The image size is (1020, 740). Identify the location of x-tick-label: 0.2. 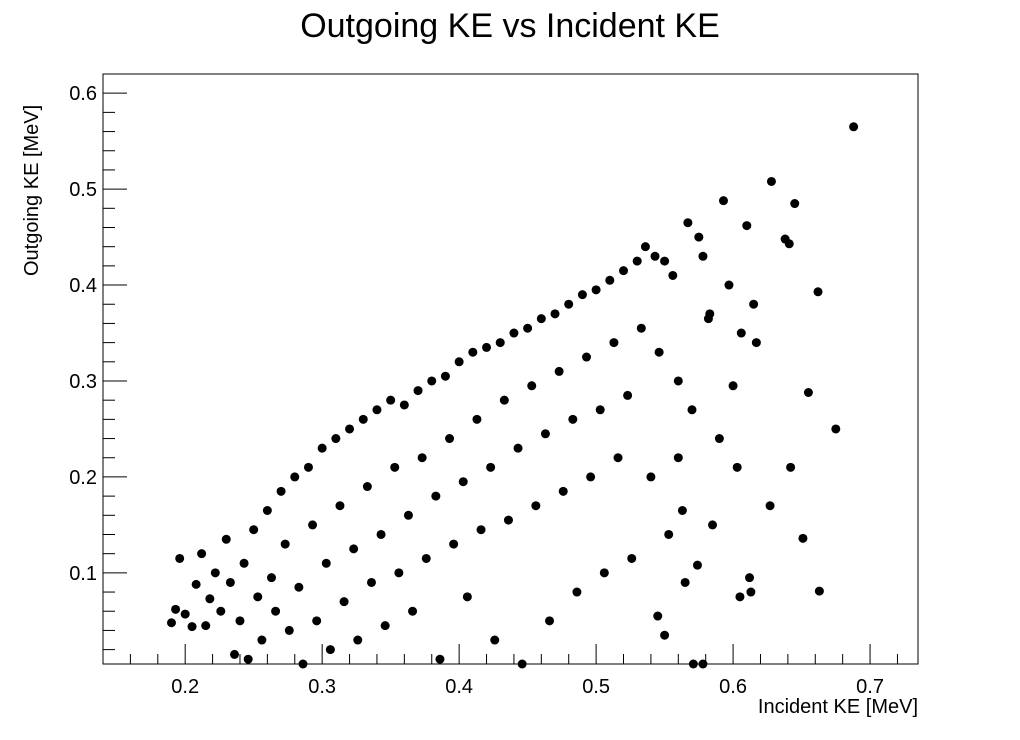
(185, 687).